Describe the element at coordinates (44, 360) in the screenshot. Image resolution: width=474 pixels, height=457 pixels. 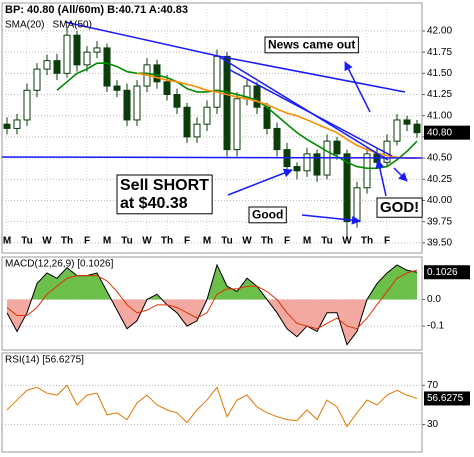
I see `panel-title: RSI(14) [56.6275]` at that location.